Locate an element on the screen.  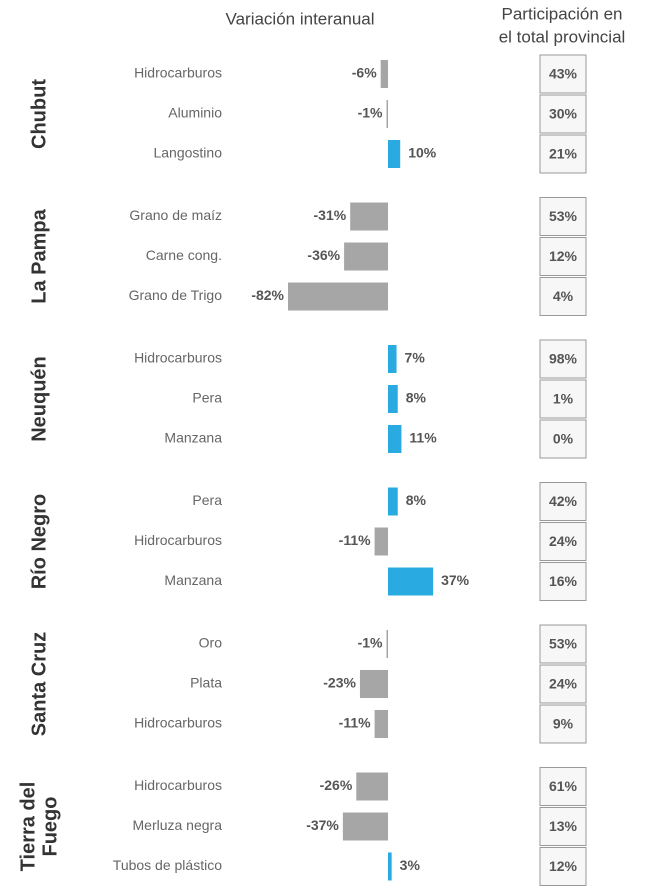
share-label: 43% is located at coordinates (563, 74).